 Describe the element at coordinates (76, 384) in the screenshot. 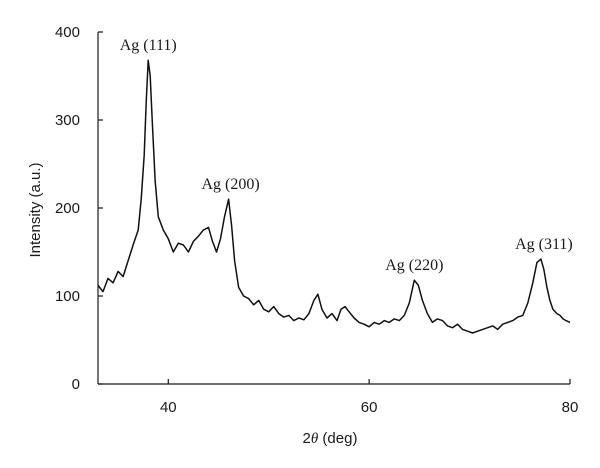

I see `y-tick-label: 0` at that location.